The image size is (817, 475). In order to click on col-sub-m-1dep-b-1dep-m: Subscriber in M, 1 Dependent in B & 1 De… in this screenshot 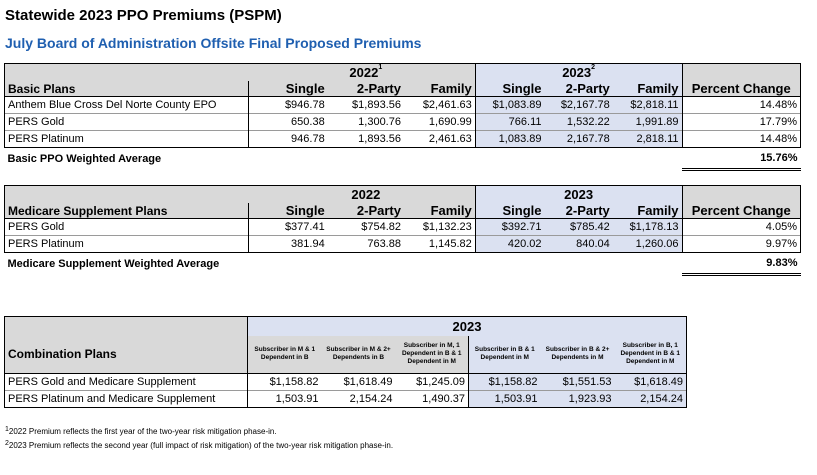, I will do `click(432, 354)`.